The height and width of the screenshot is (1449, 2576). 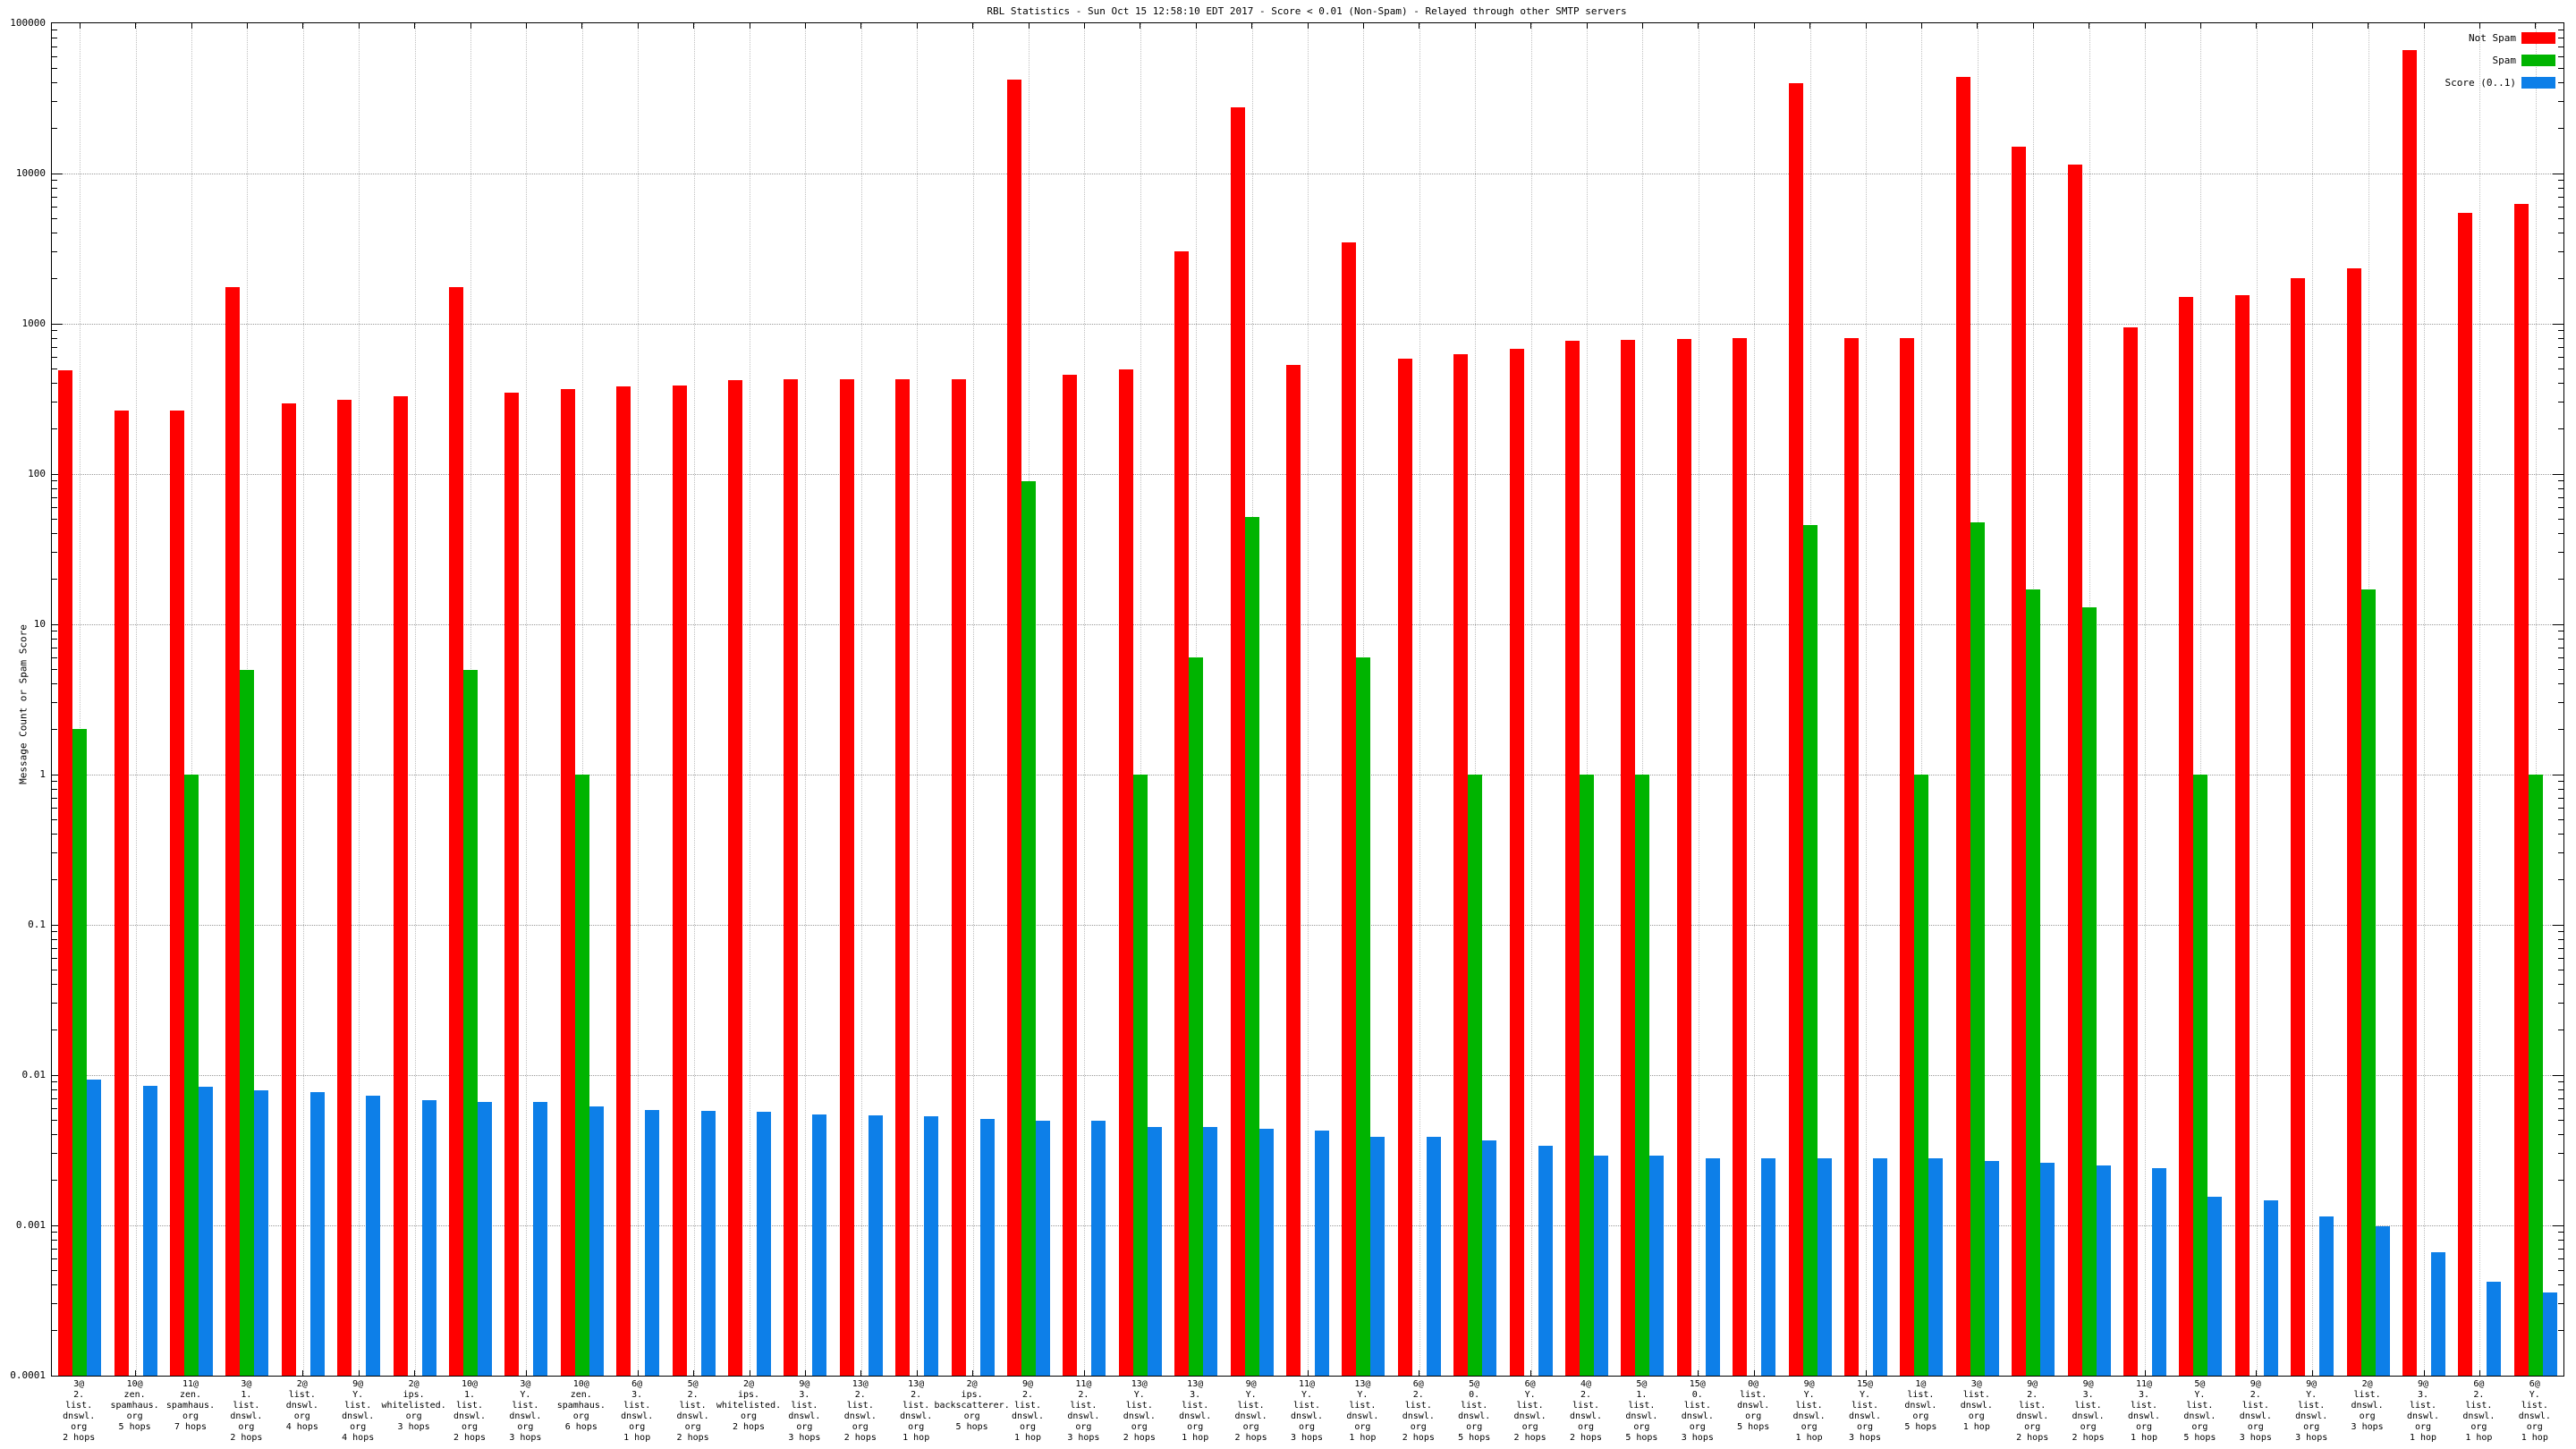 What do you see at coordinates (637, 1411) in the screenshot?
I see `x-tick-label: 6@ 3. list. dnswl. org 1 hop` at bounding box center [637, 1411].